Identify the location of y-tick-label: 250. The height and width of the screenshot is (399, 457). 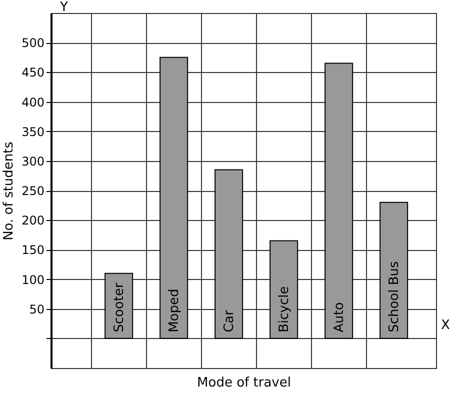
(33, 191).